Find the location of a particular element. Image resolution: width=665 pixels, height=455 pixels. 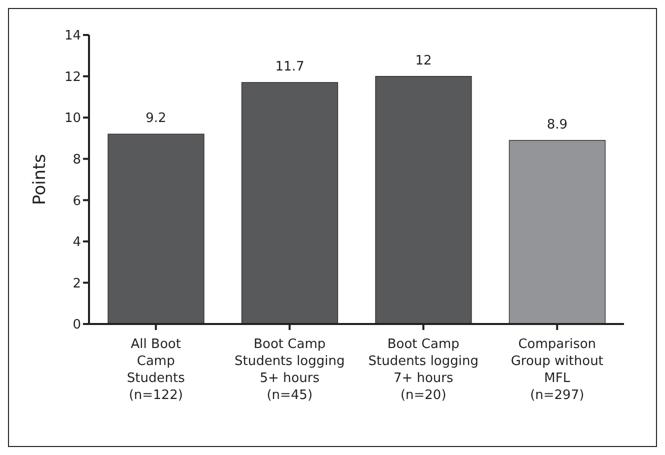

x-tick-label: All Boot Camp Students (n=122) is located at coordinates (156, 370).